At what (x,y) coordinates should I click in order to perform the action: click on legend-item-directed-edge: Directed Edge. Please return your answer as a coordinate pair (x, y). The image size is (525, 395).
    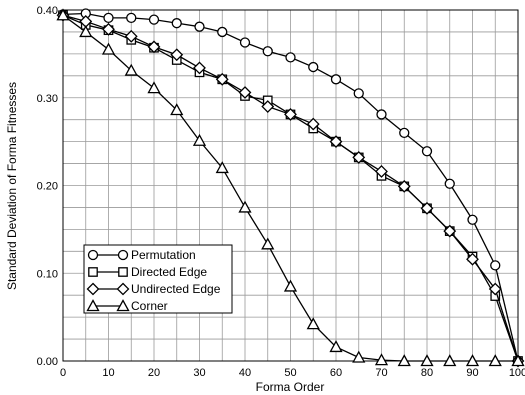
    Looking at the image, I should click on (147, 272).